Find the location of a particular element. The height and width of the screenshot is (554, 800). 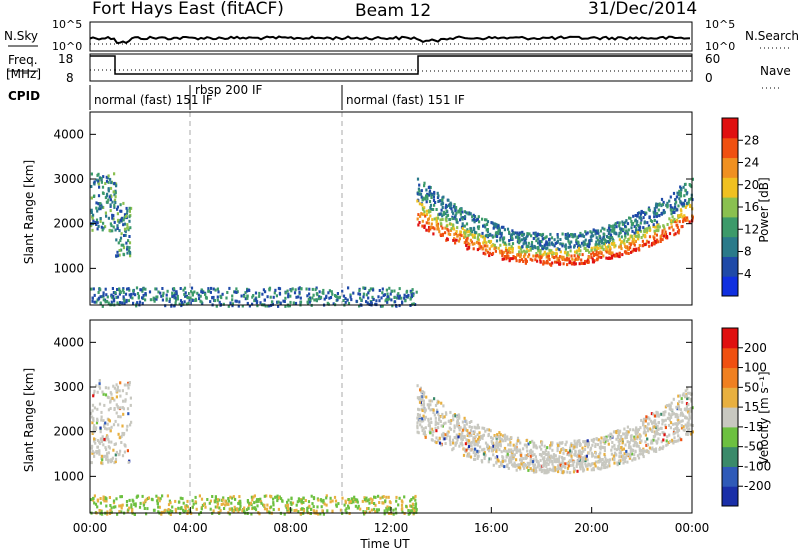

velocity-cbar-label: 100 is located at coordinates (755, 368).